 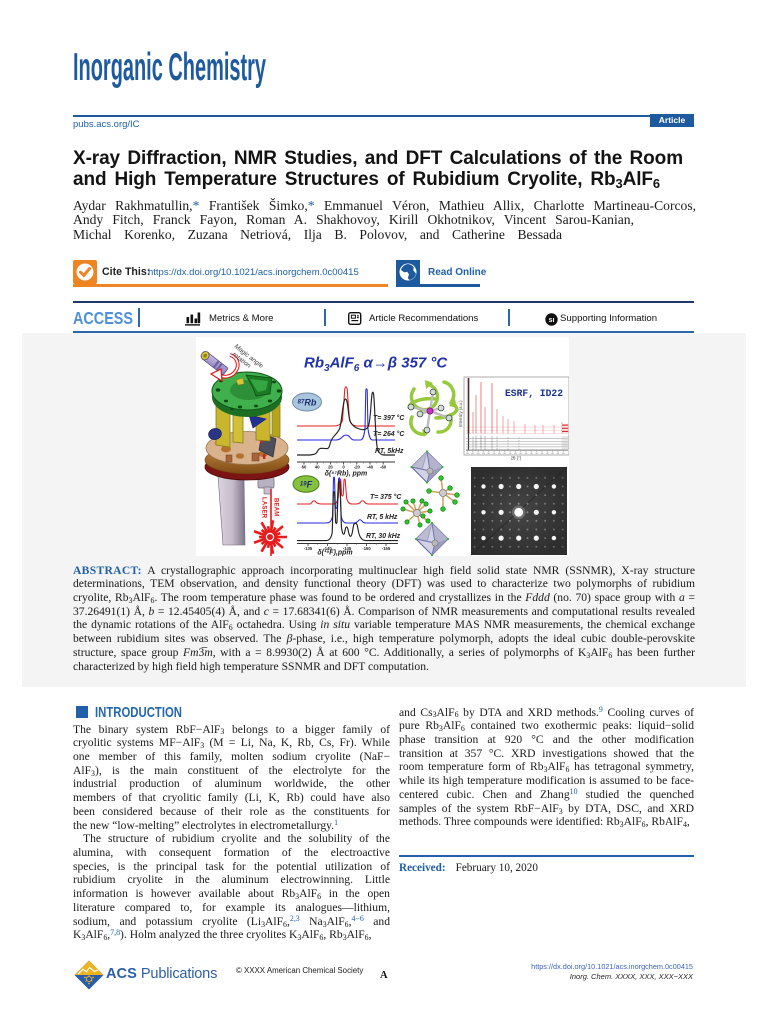 What do you see at coordinates (389, 418) in the screenshot?
I see `svg-text: T= 397 °C` at bounding box center [389, 418].